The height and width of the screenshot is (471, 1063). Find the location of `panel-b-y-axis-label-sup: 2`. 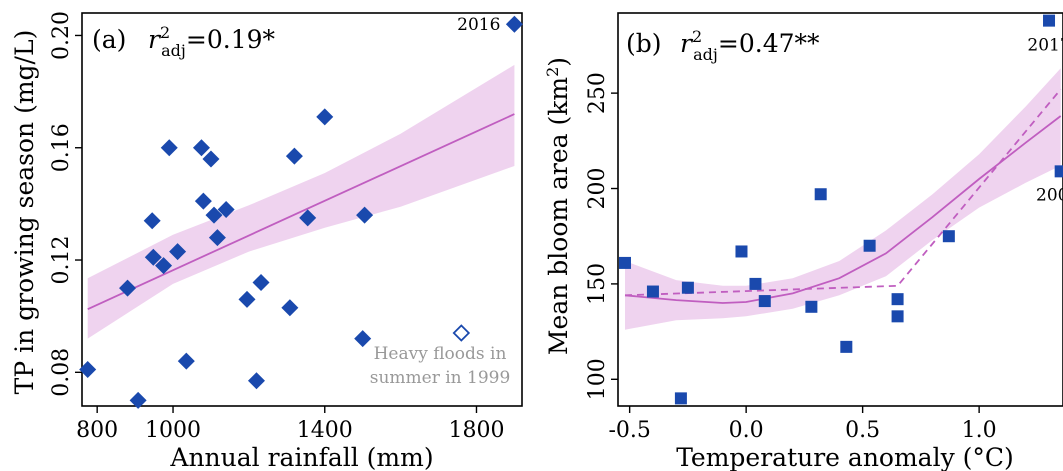

panel-b-y-axis-label-sup: 2 is located at coordinates (552, 72).